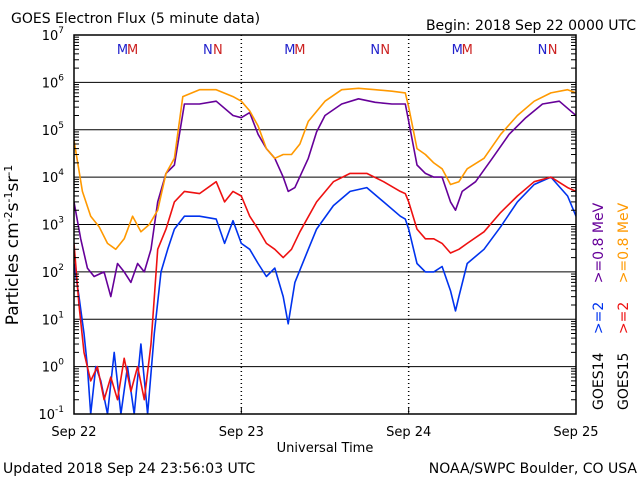  Describe the element at coordinates (53, 130) in the screenshot. I see `y-tick-label: 10⁵` at that location.